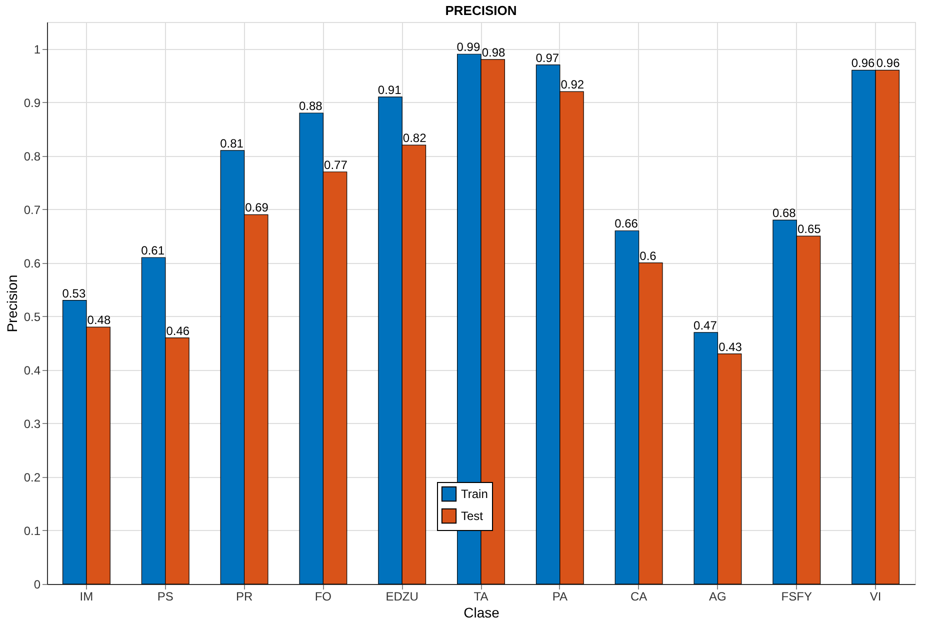 The width and height of the screenshot is (932, 634). Describe the element at coordinates (32, 263) in the screenshot. I see `y-tick-label: 0.6` at that location.